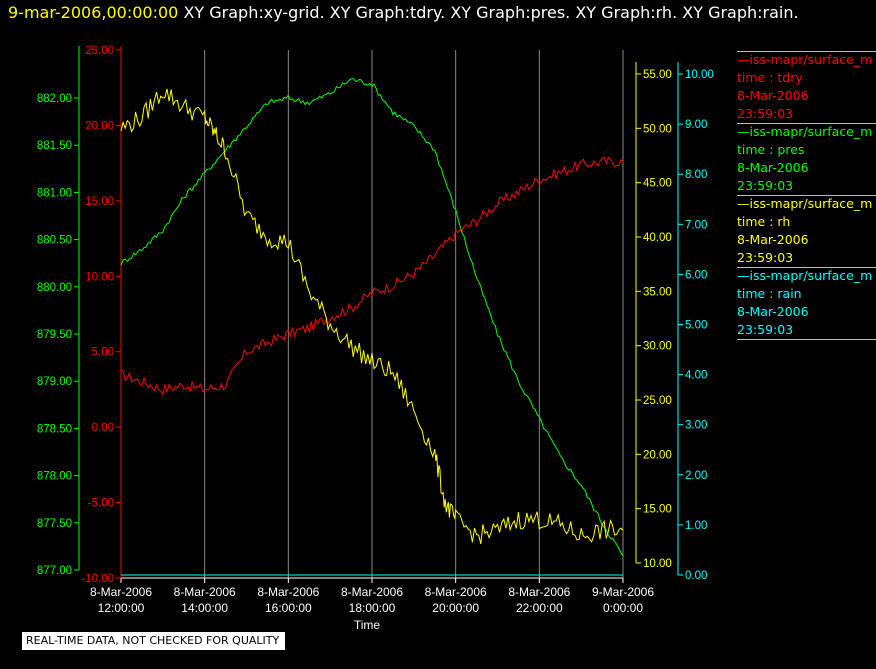 This screenshot has height=669, width=876. Describe the element at coordinates (103, 428) in the screenshot. I see `y-tick-label-tdry: 0.00` at that location.